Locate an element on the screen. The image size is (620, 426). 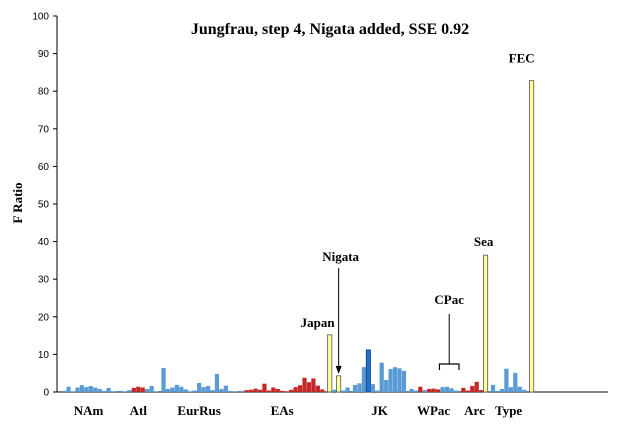
y-tick-label: 70 is located at coordinates (44, 129).